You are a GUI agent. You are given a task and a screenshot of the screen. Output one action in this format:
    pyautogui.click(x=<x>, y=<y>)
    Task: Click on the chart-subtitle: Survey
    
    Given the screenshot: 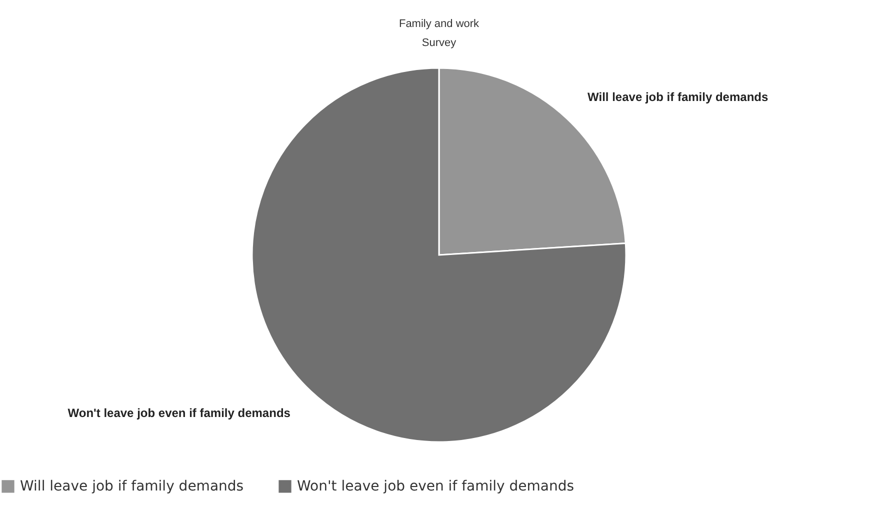 What is the action you would take?
    pyautogui.click(x=439, y=43)
    